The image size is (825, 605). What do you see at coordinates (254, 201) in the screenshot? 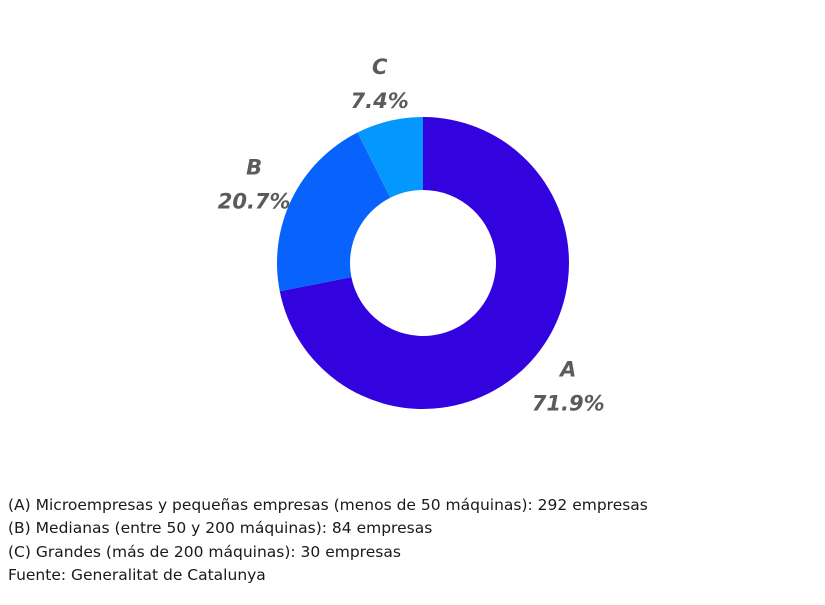
I see `slice-value-b: 20.7%` at bounding box center [254, 201].